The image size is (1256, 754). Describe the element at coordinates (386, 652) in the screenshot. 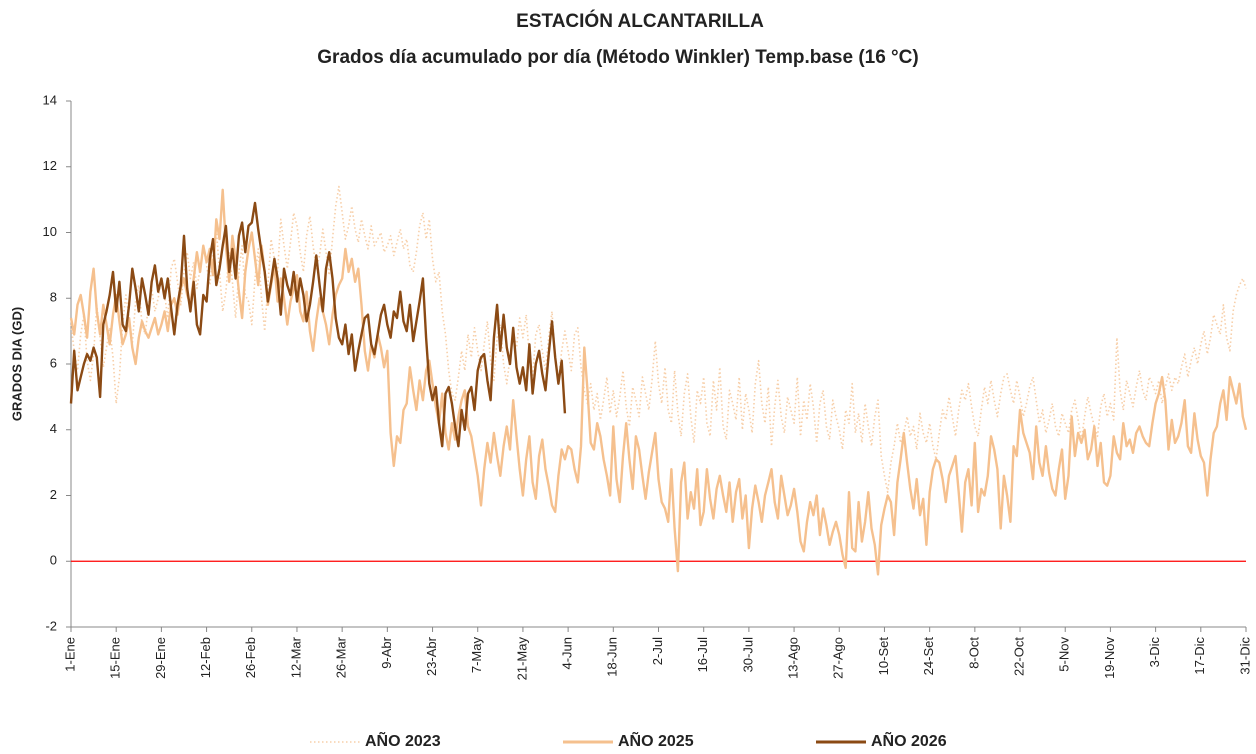

I see `x-tick-label: 9-Abr` at that location.